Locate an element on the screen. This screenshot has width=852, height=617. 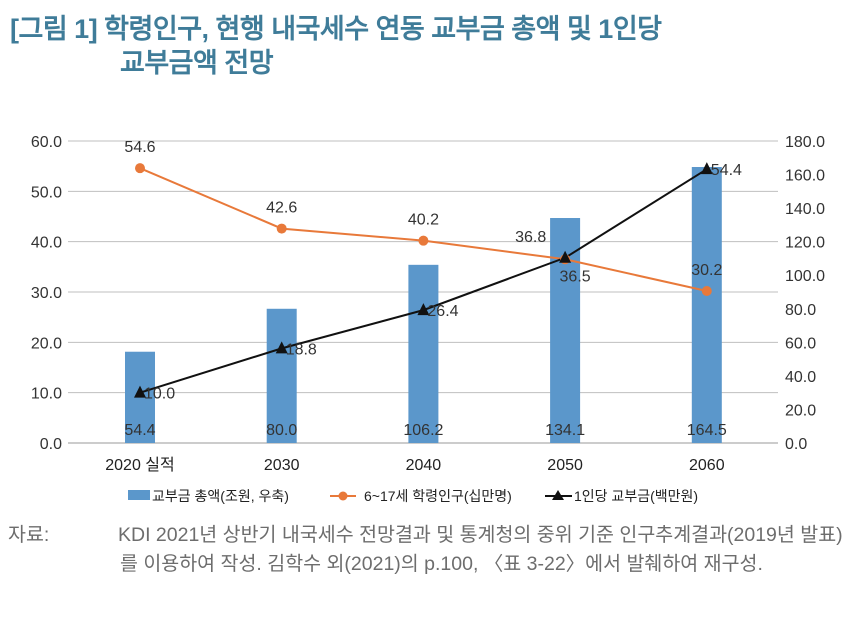
title-line-1: [그림 1] 학령인구, 현행 내국세수 연동 교부금 총액 및 1인당 is located at coordinates (336, 29).